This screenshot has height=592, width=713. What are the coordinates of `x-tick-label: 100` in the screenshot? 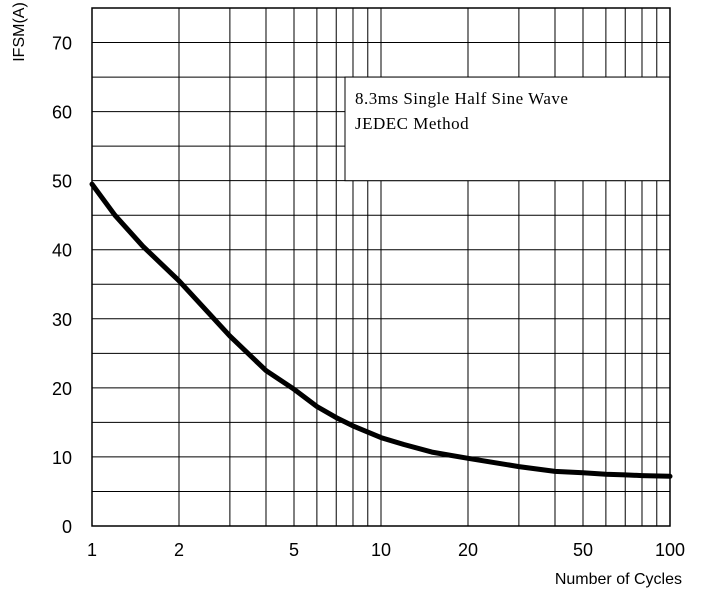 It's located at (670, 550).